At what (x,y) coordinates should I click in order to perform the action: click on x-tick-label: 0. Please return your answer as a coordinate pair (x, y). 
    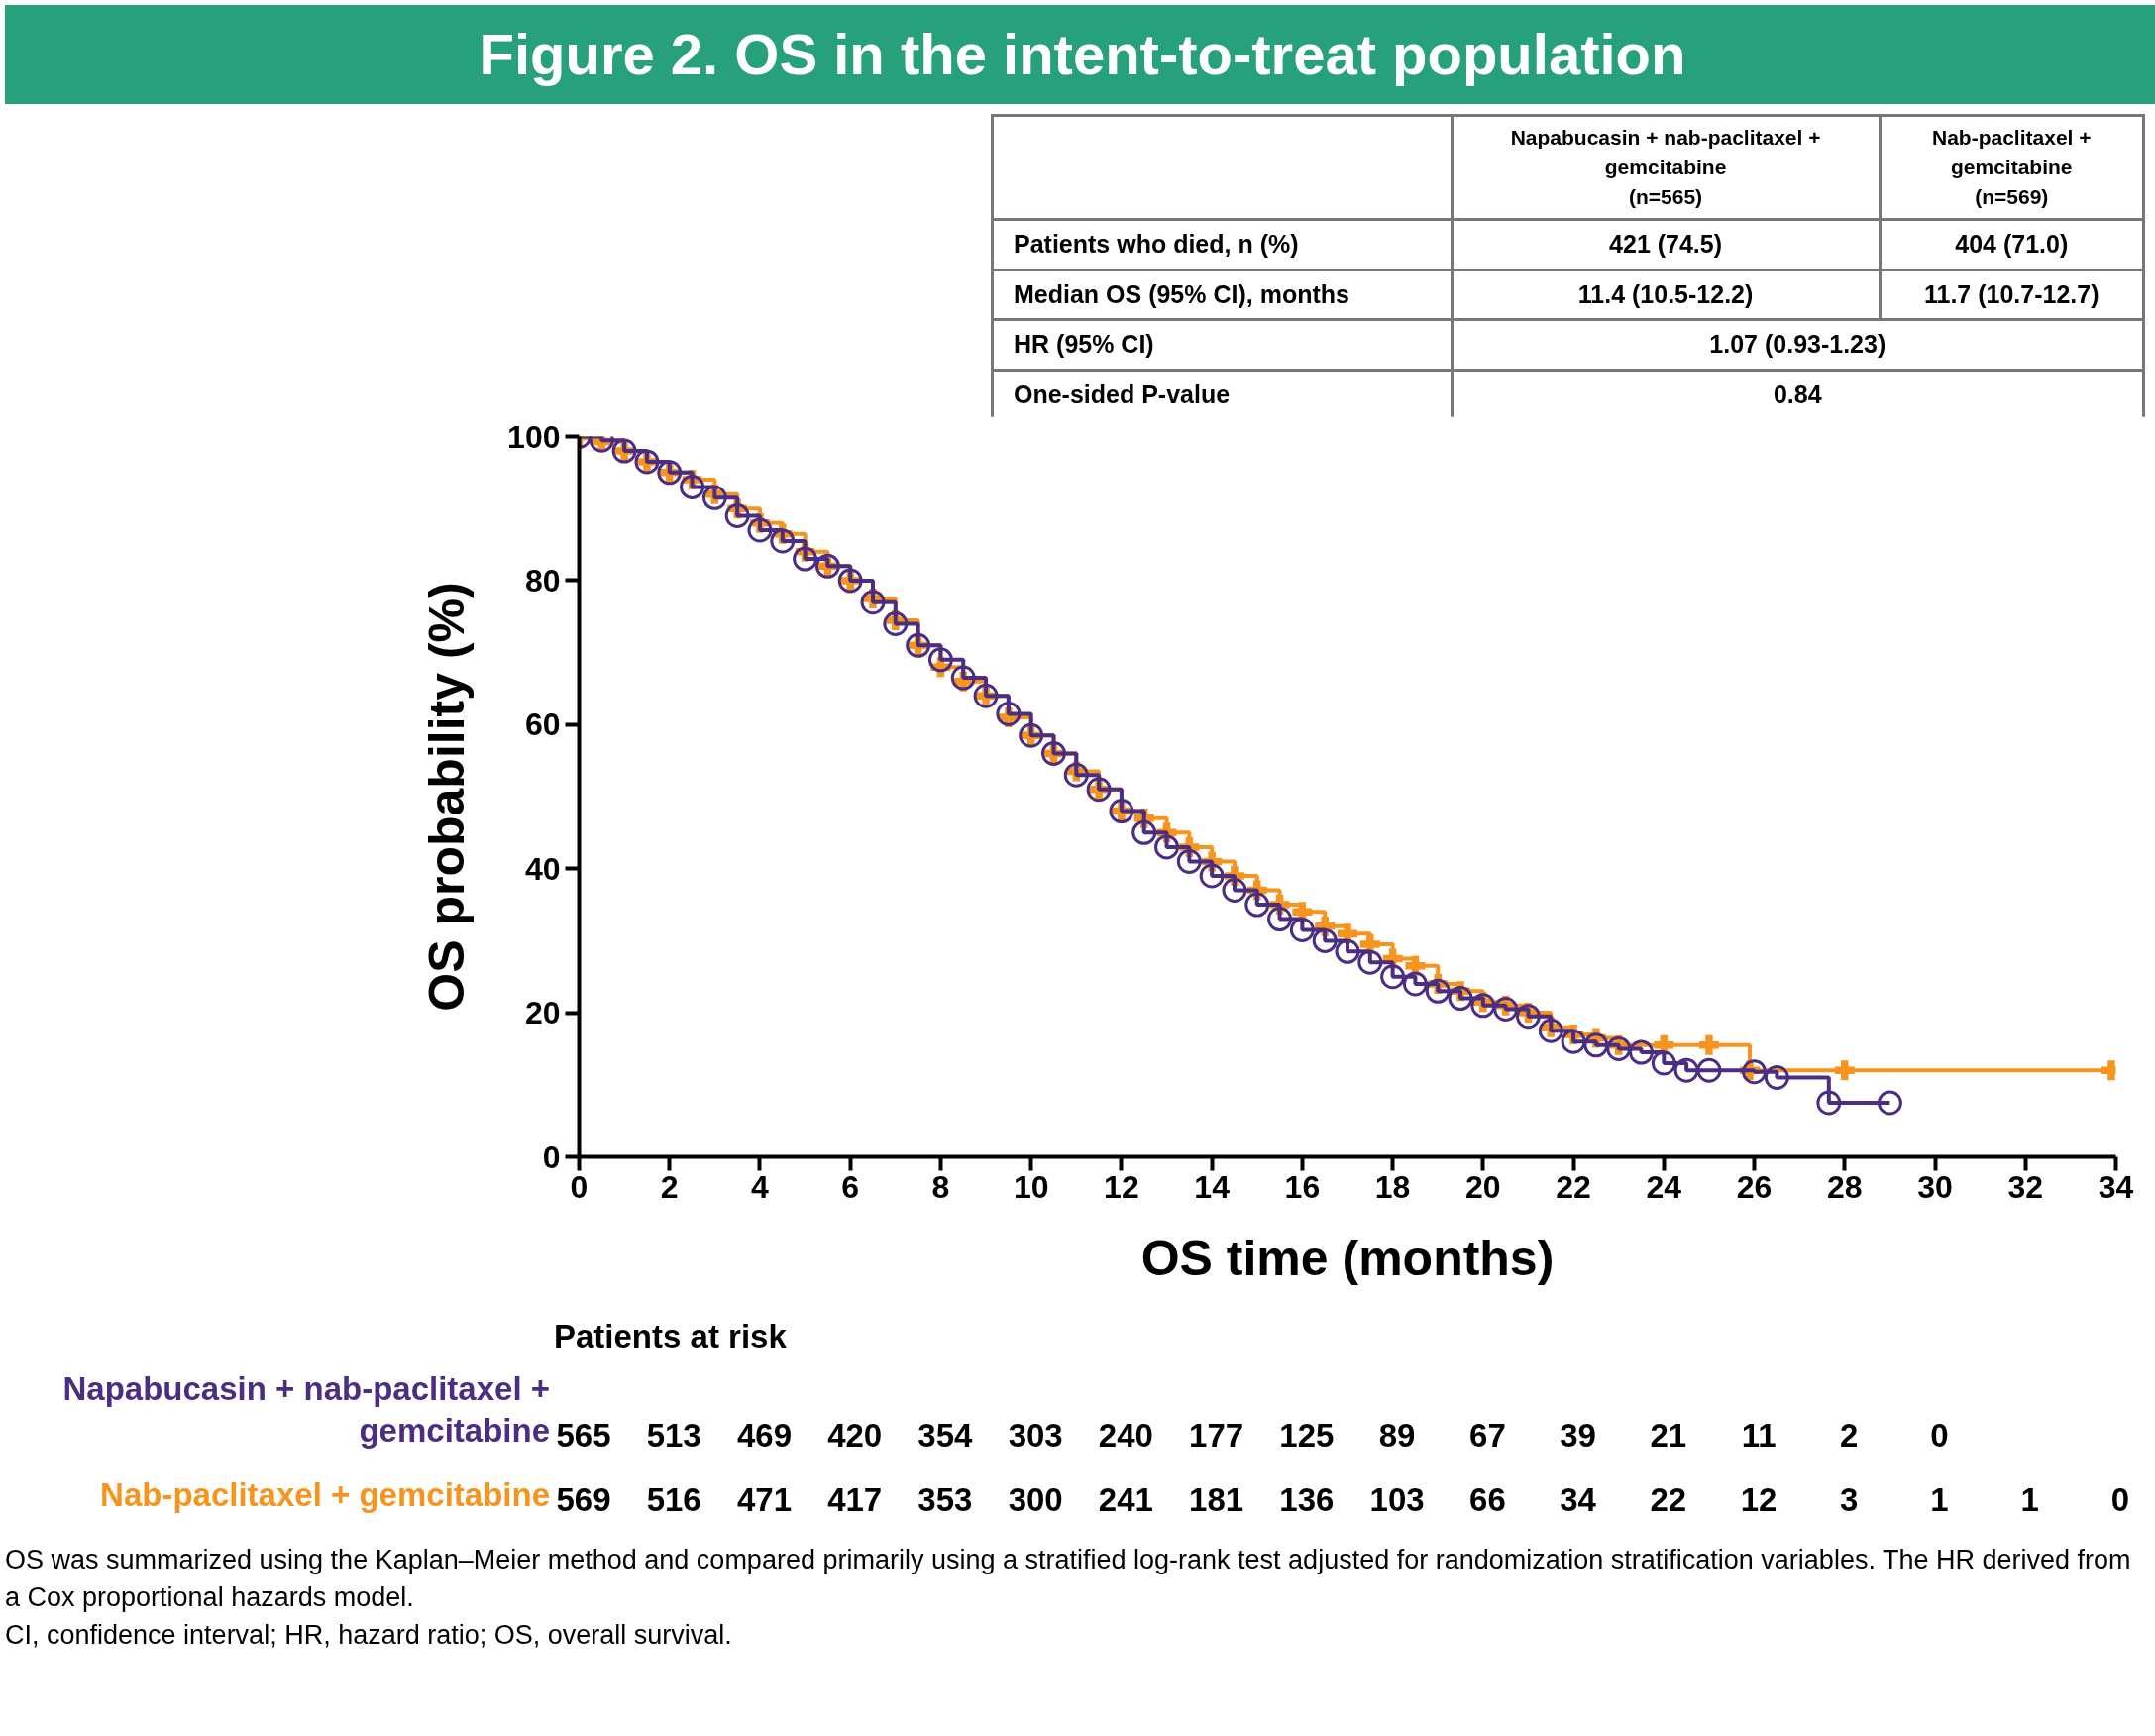
    Looking at the image, I should click on (579, 1186).